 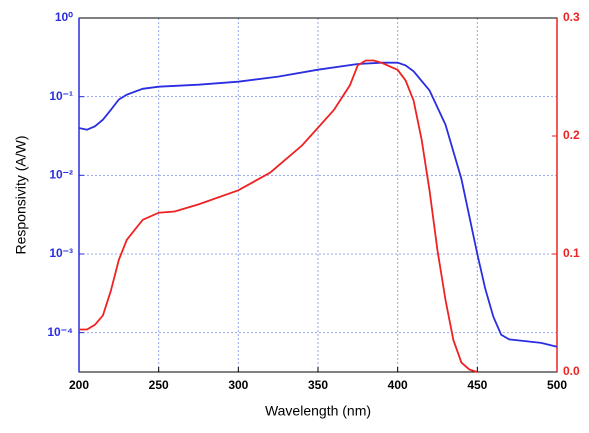 What do you see at coordinates (571, 17) in the screenshot?
I see `y2-tick-label: 0.3` at bounding box center [571, 17].